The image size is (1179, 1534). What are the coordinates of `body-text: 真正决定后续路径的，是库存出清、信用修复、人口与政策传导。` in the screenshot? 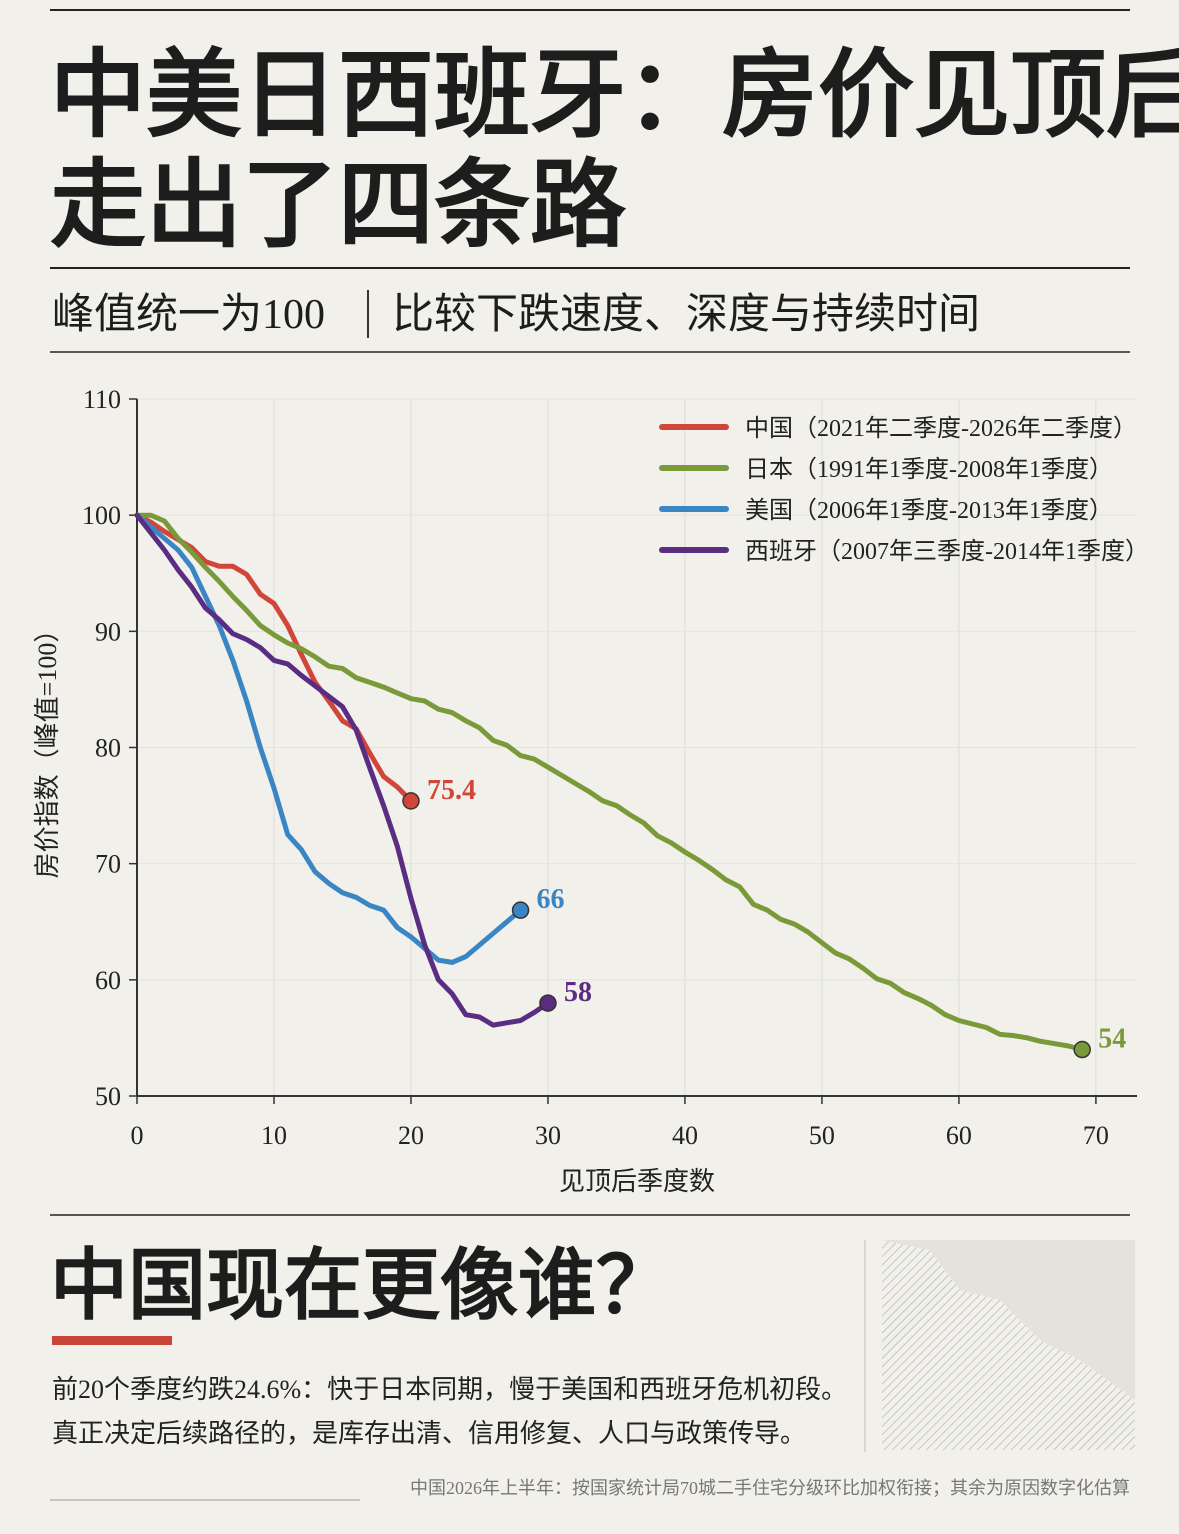 It's located at (429, 1433).